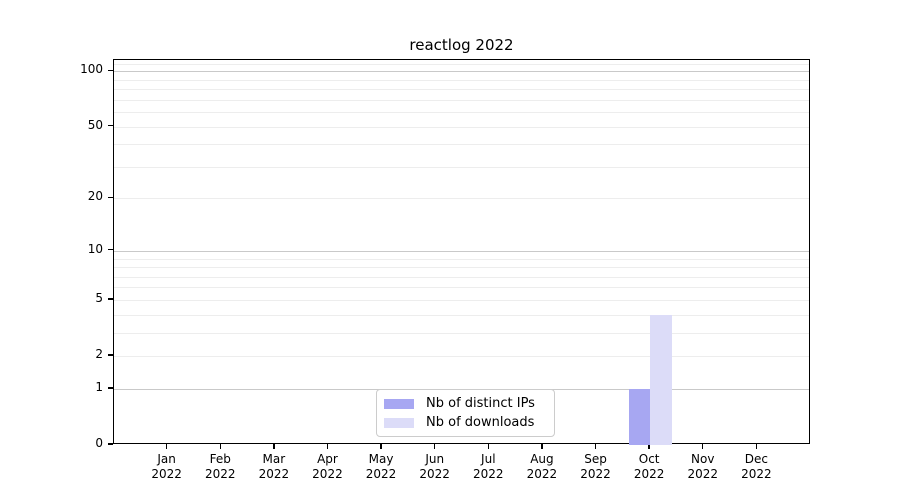 The height and width of the screenshot is (500, 900). I want to click on x-axis-tick-label: Nov 2022, so click(703, 467).